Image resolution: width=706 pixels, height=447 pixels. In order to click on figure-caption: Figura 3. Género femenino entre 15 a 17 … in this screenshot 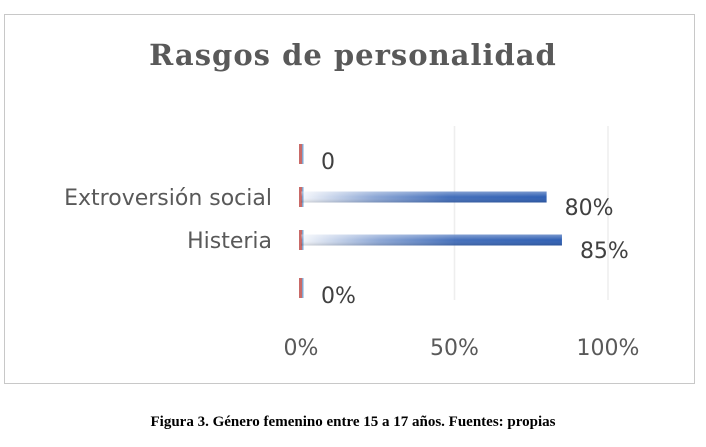, I will do `click(353, 422)`.